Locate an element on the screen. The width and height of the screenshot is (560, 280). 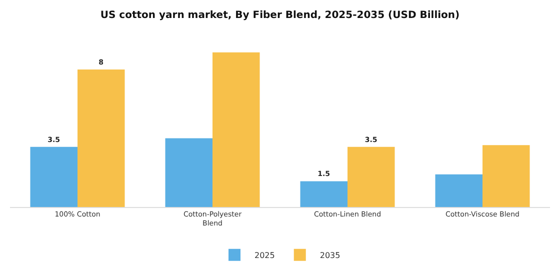
chart-title: US cotton yarn market, By Fiber Blend, 2025-2035 (USD Billion) is located at coordinates (280, 16).